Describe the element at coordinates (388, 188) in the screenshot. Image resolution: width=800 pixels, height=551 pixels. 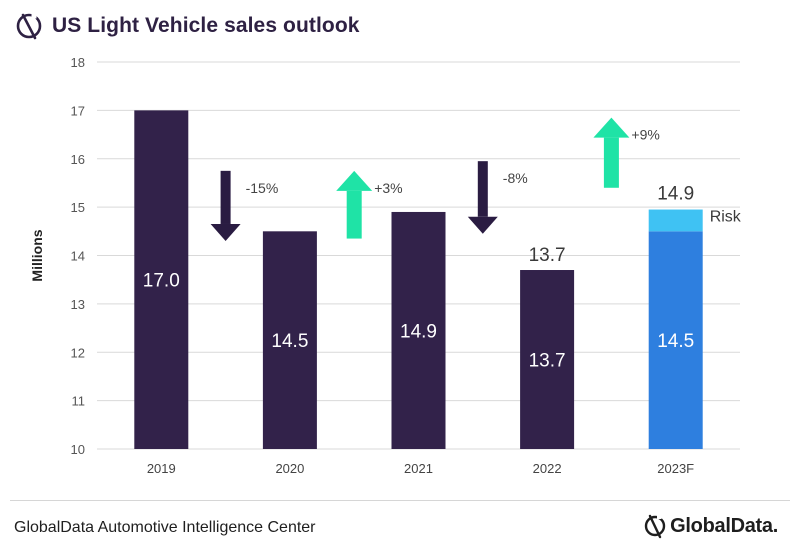
I see `change-label: +3%` at that location.